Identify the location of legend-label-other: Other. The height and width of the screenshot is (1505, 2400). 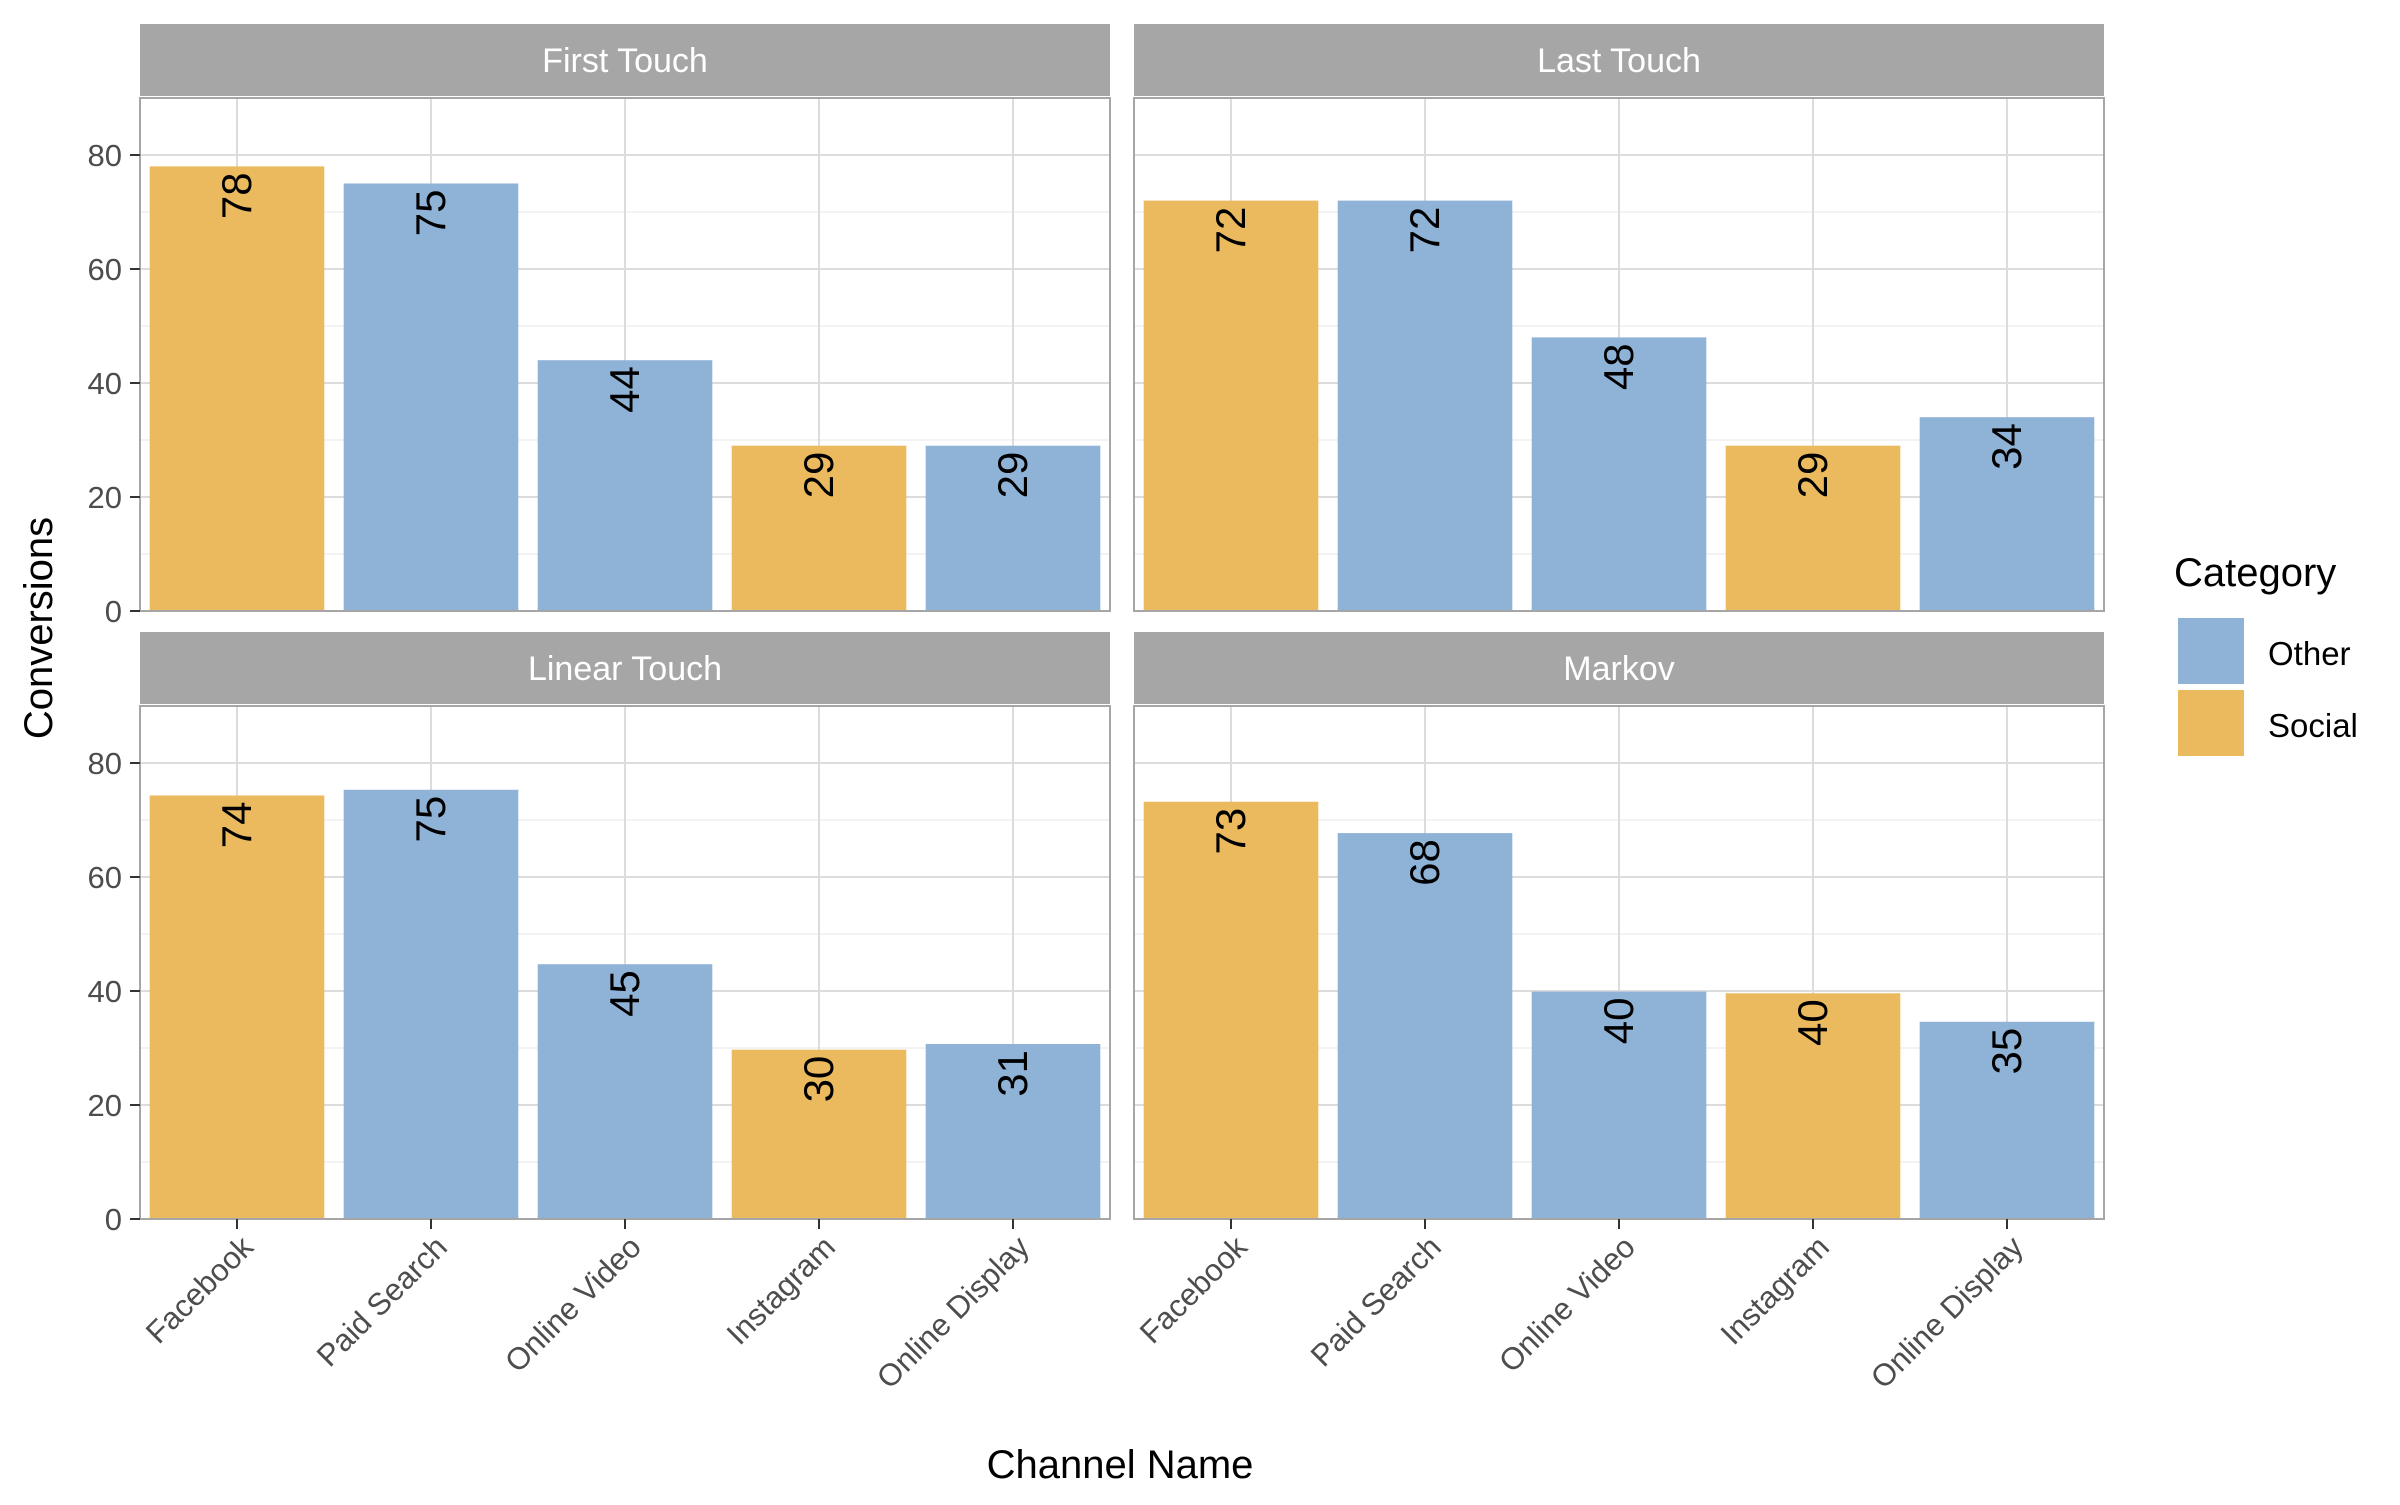
(2309, 653).